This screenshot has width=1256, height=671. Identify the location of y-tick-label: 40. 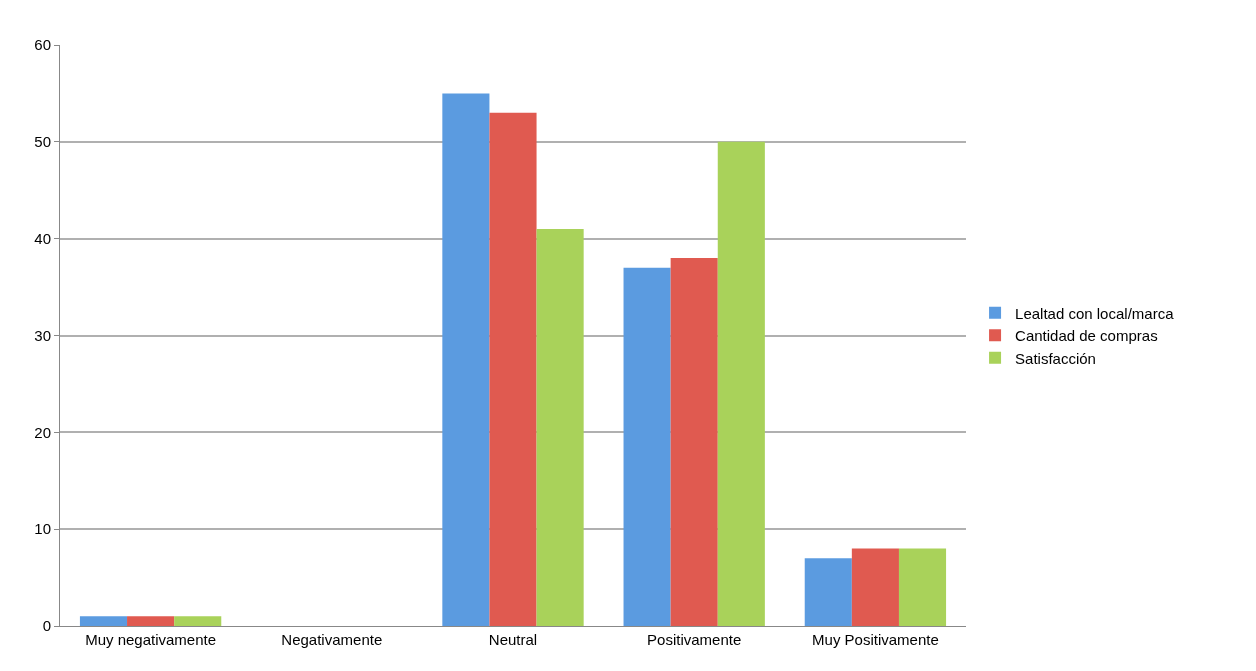
(42, 238).